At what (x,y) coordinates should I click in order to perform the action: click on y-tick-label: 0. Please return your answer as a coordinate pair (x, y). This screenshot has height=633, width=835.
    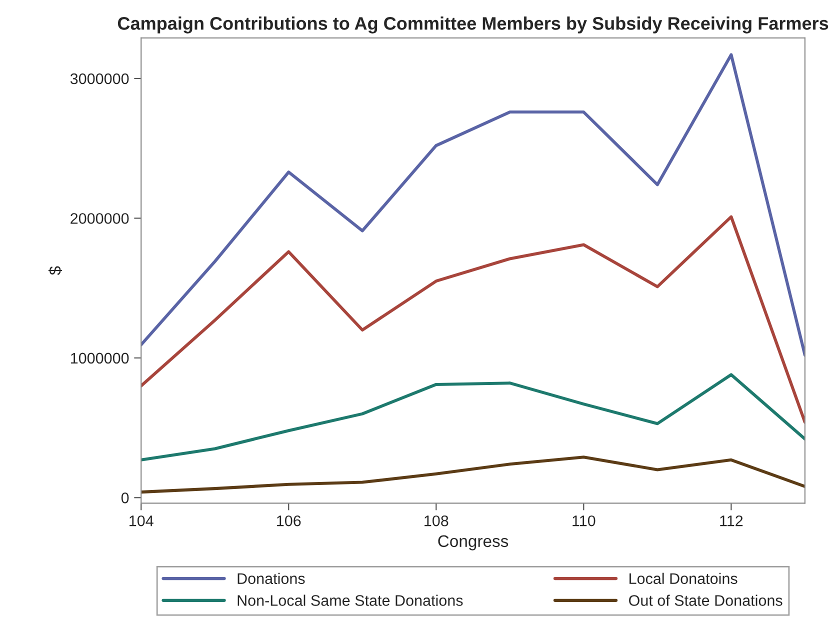
    Looking at the image, I should click on (125, 498).